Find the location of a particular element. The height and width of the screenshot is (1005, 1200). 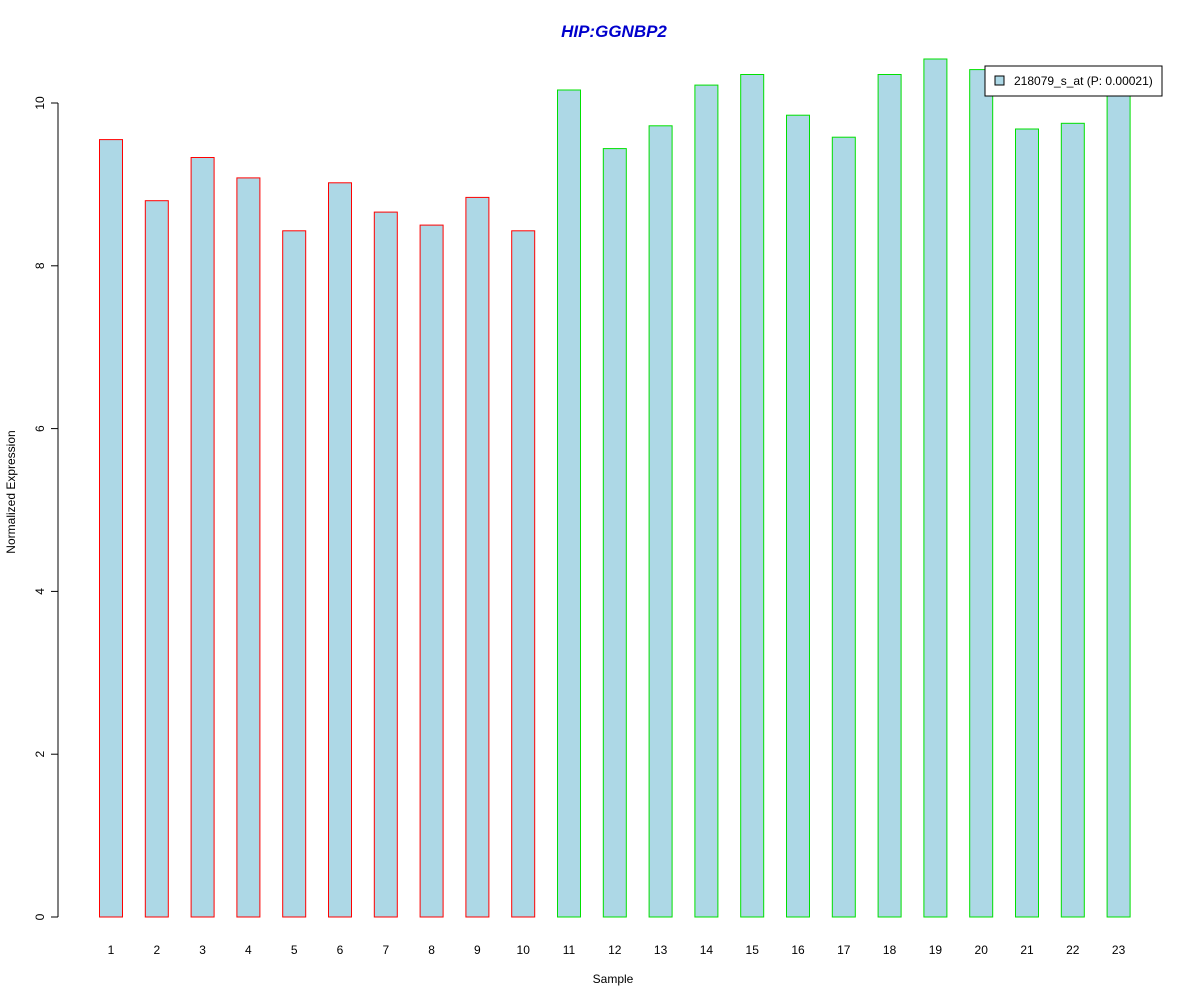

y-axis-tick-label: 6 is located at coordinates (40, 428).